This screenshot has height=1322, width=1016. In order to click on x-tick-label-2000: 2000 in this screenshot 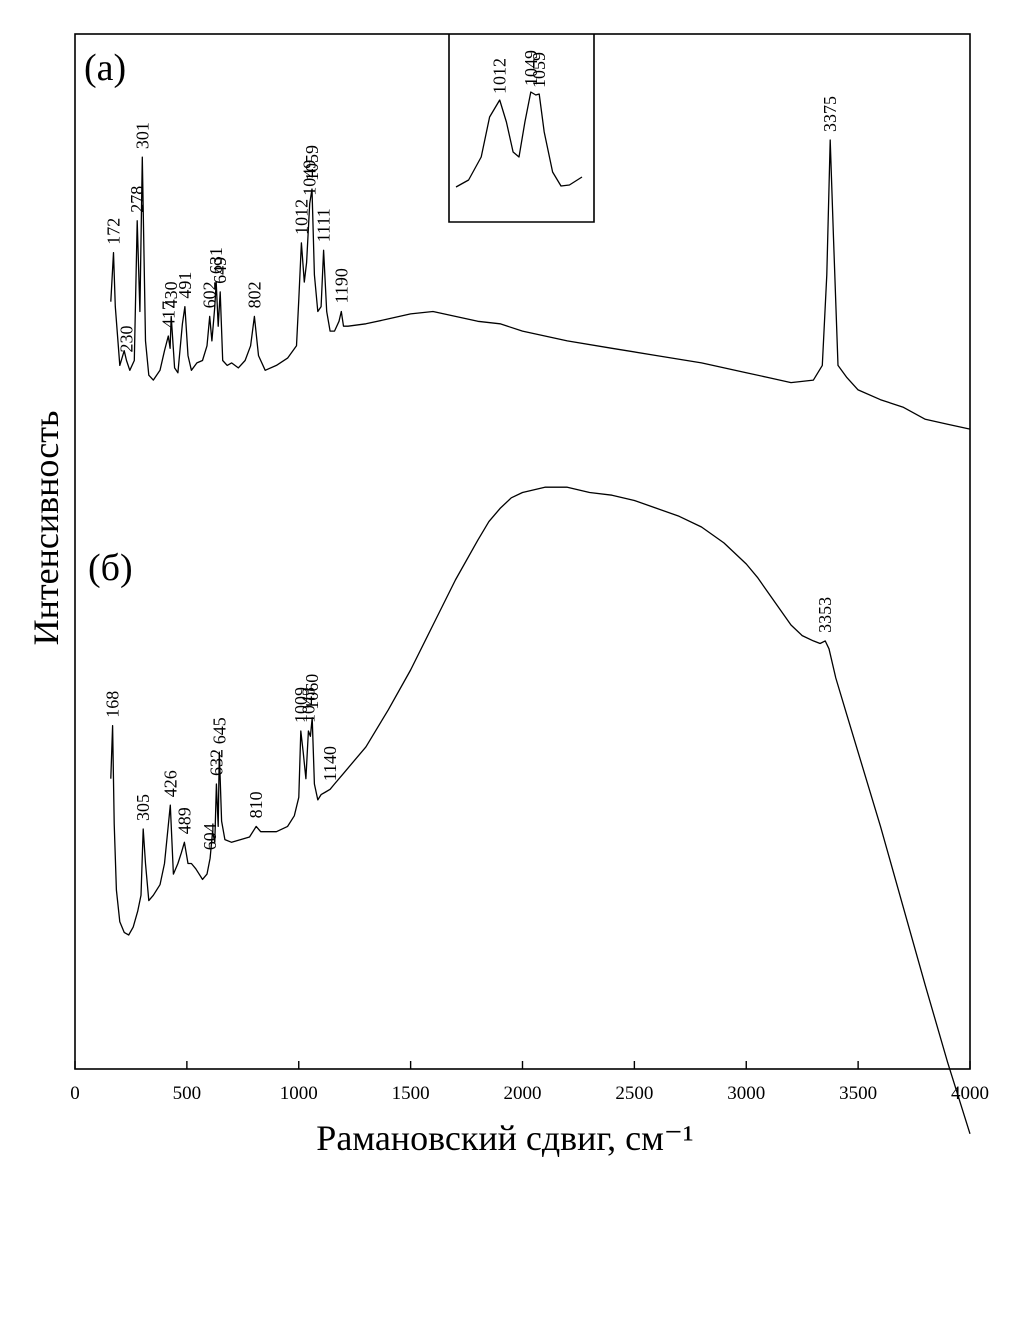, I will do `click(523, 1093)`.